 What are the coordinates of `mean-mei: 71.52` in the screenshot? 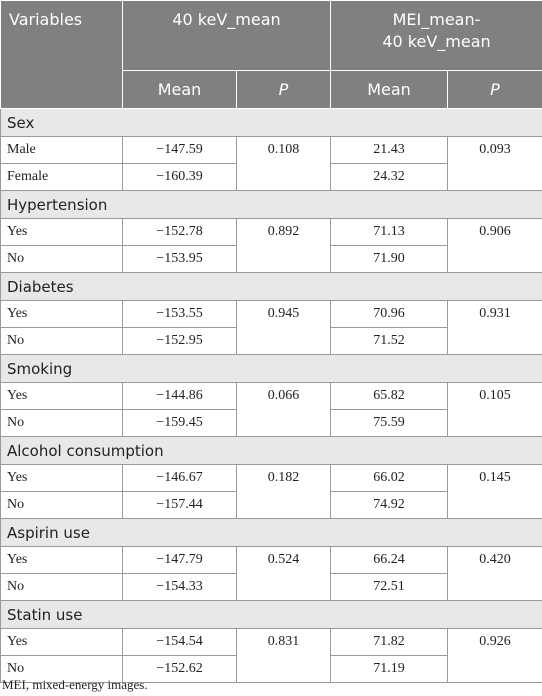 It's located at (389, 341).